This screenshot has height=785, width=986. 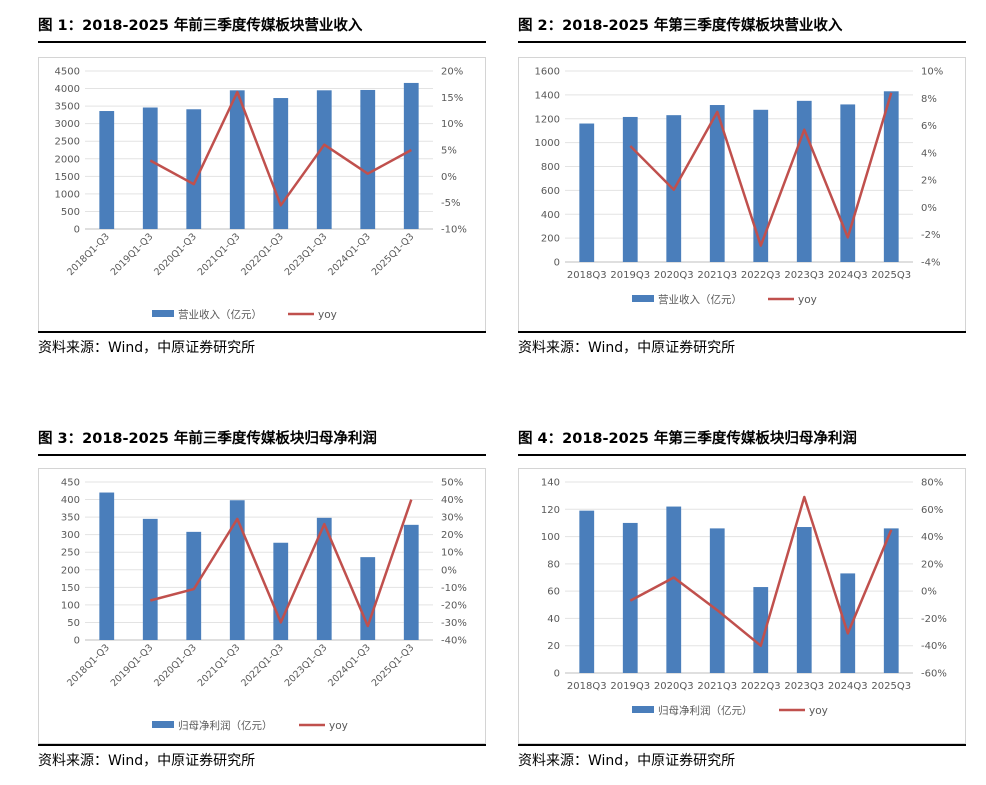 What do you see at coordinates (550, 239) in the screenshot?
I see `y-left-tick-label: 200` at bounding box center [550, 239].